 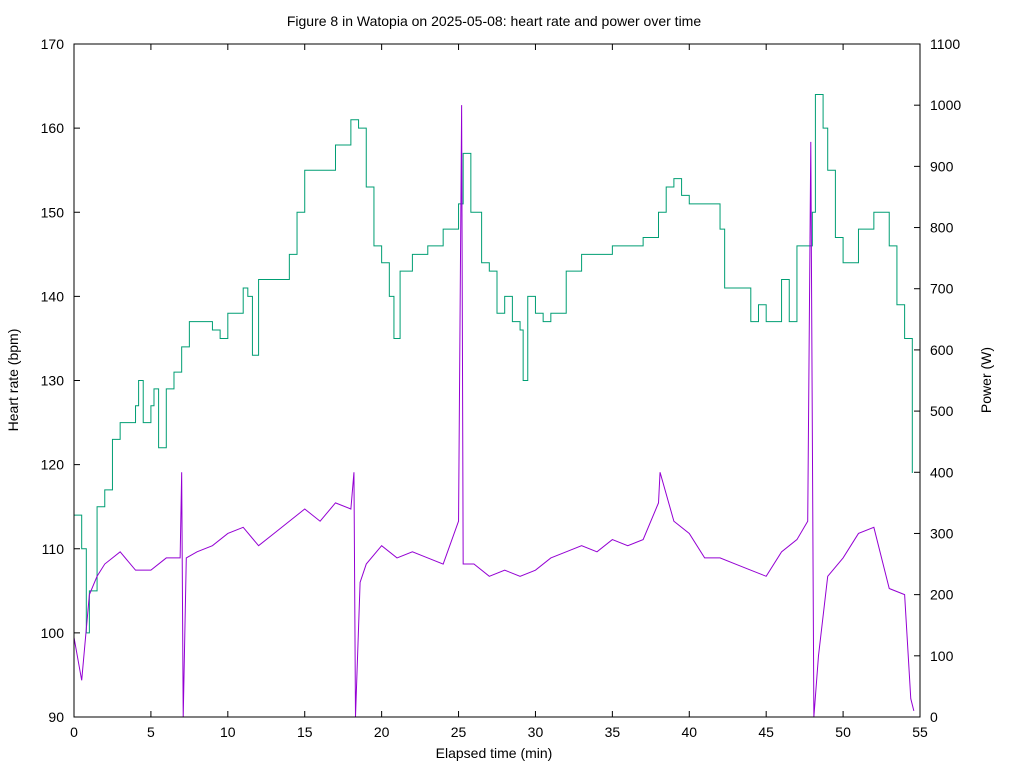 What do you see at coordinates (986, 380) in the screenshot?
I see `y2-axis-label: Power (W)` at bounding box center [986, 380].